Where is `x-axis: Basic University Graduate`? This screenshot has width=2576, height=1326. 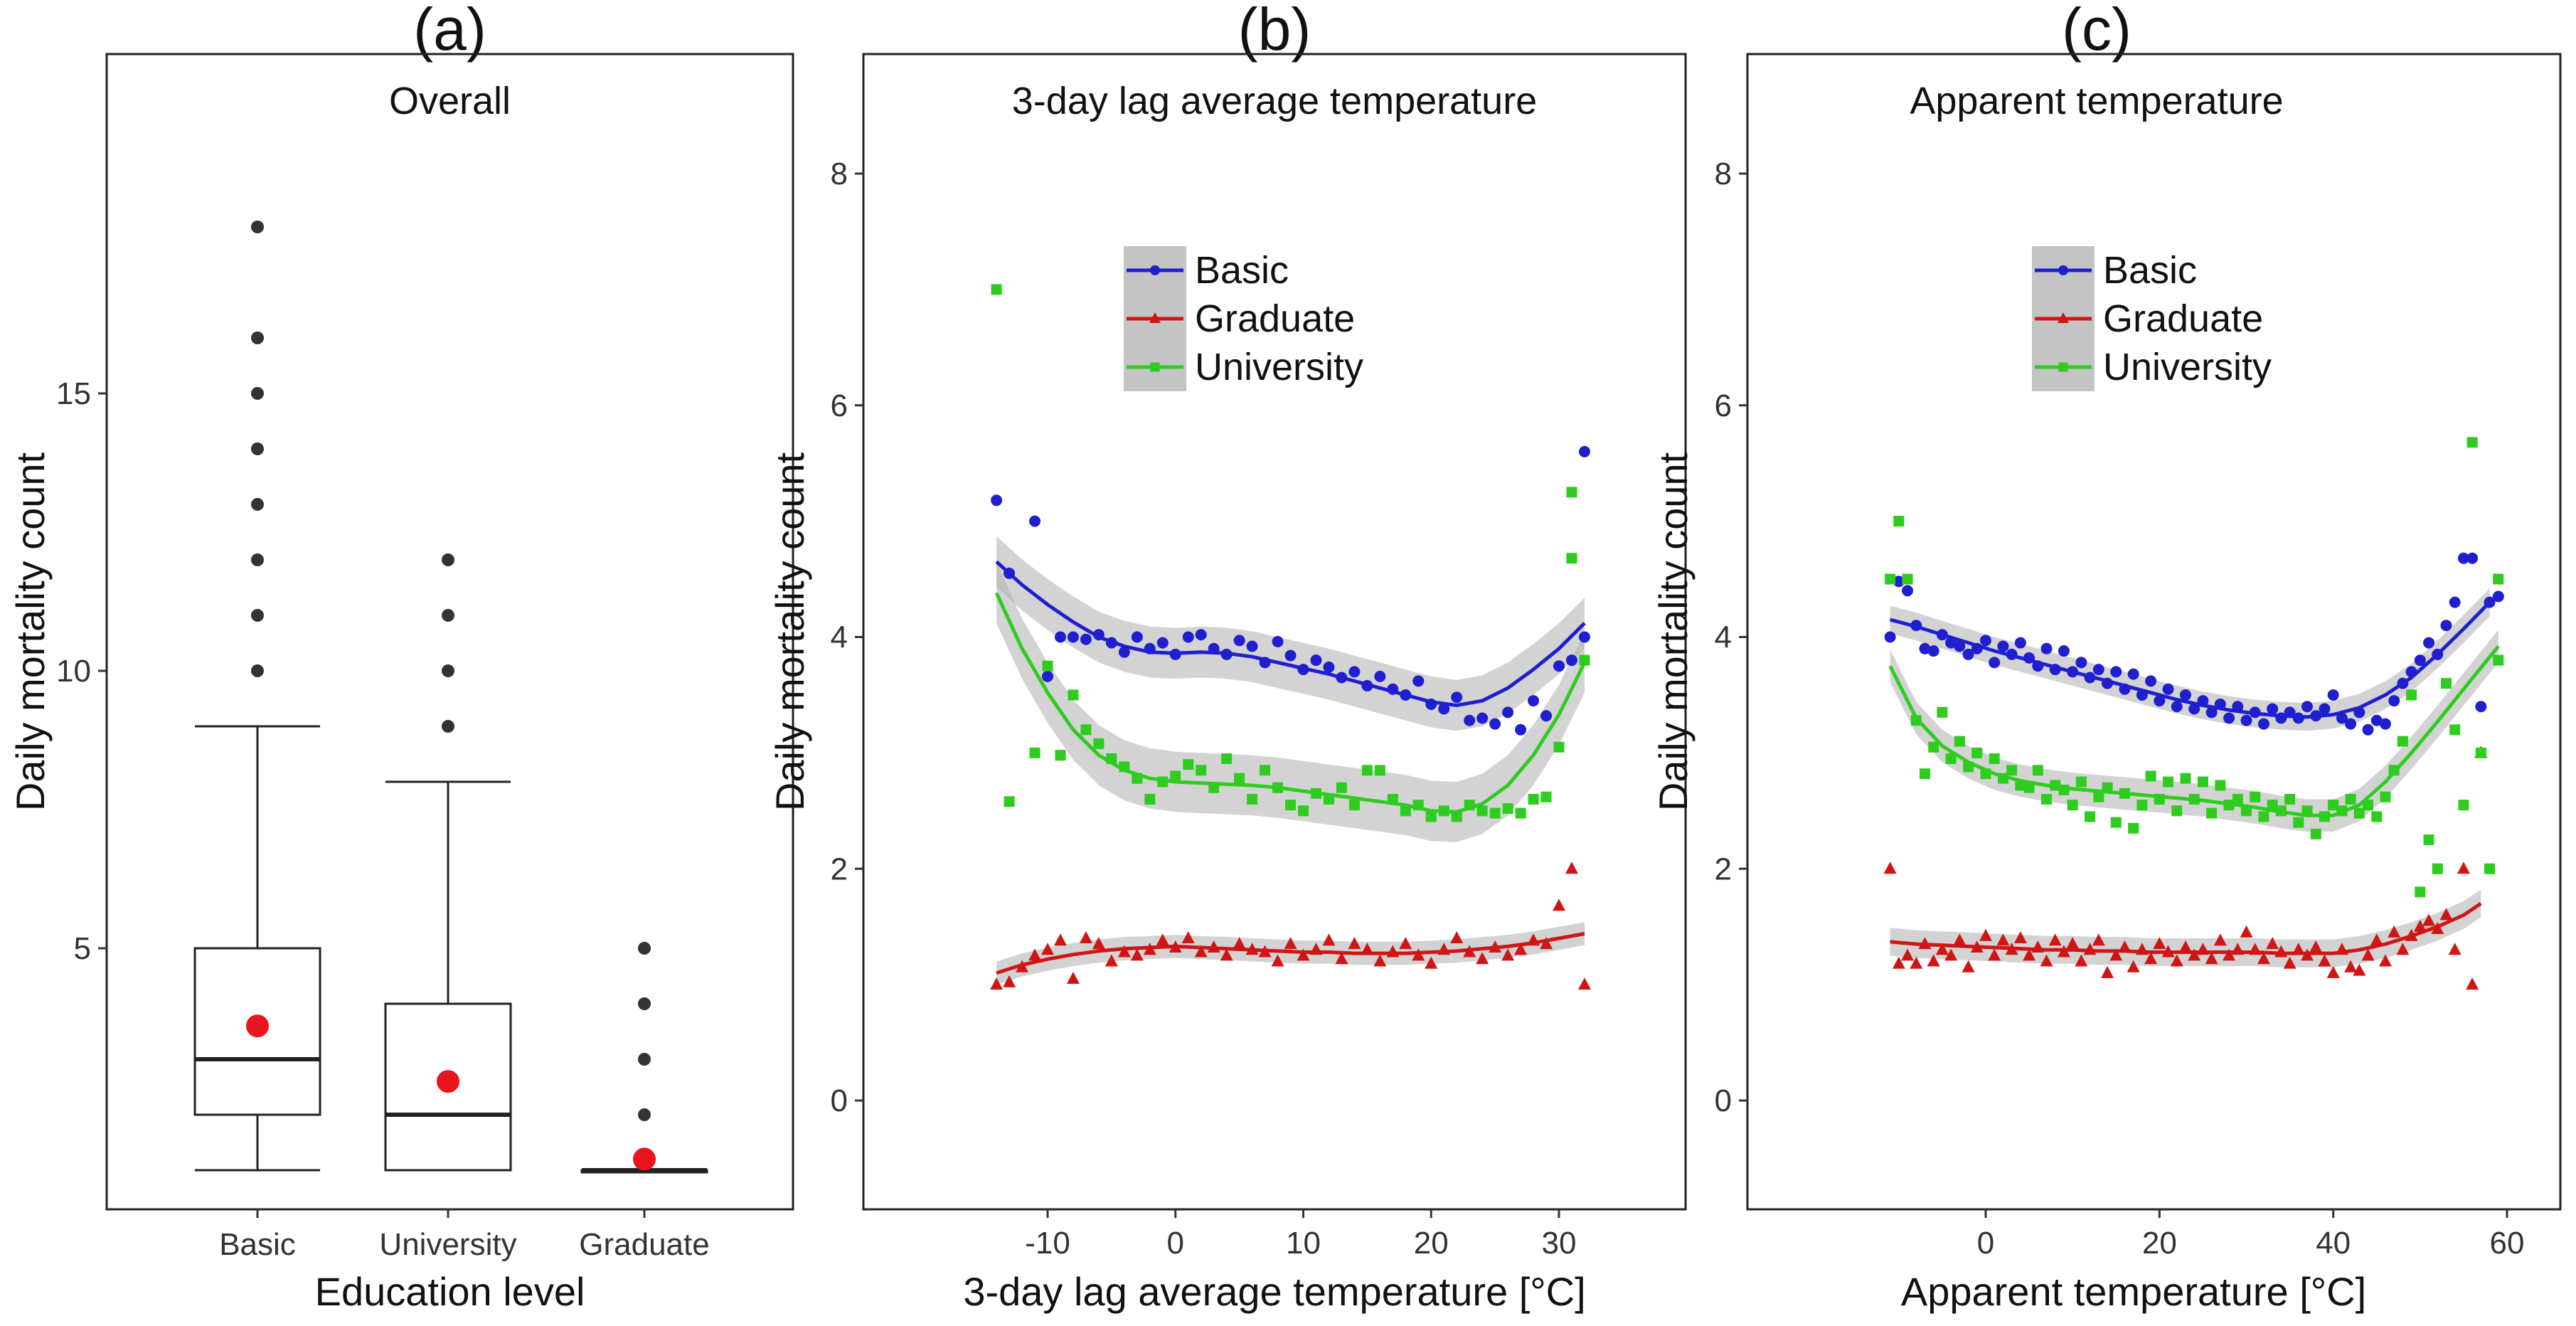
x-axis: Basic University Graduate is located at coordinates (464, 1235).